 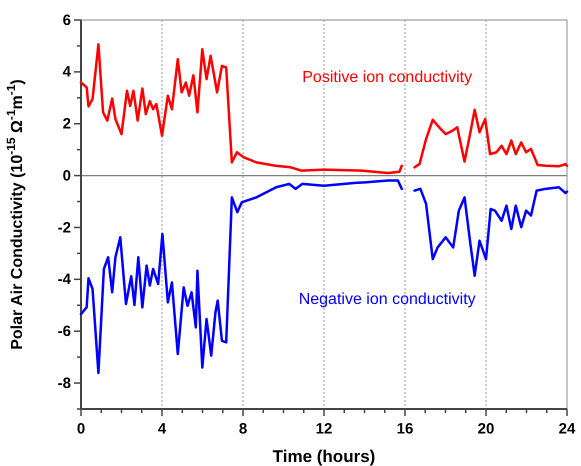 What do you see at coordinates (67, 72) in the screenshot?
I see `y-tick-label: 4` at bounding box center [67, 72].